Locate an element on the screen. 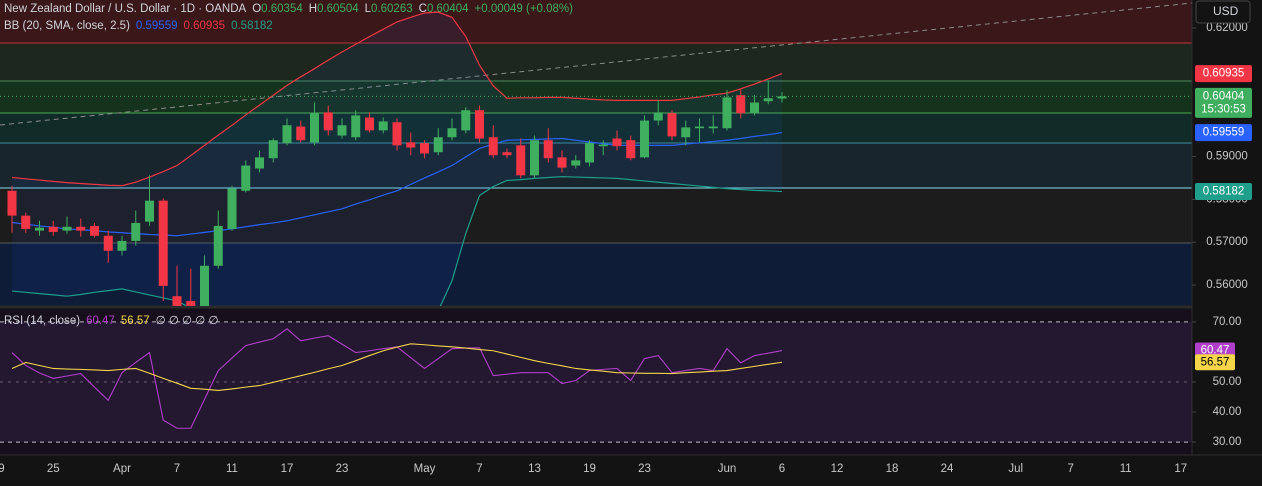  indicator-value: 0.58182 is located at coordinates (252, 26).